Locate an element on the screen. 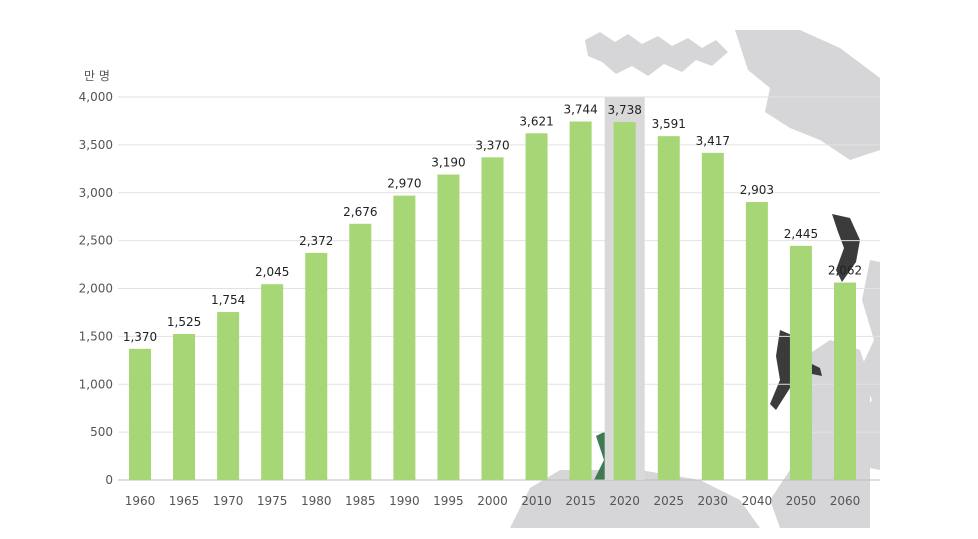 The height and width of the screenshot is (539, 978). person-figure-upper is located at coordinates (846, 248).